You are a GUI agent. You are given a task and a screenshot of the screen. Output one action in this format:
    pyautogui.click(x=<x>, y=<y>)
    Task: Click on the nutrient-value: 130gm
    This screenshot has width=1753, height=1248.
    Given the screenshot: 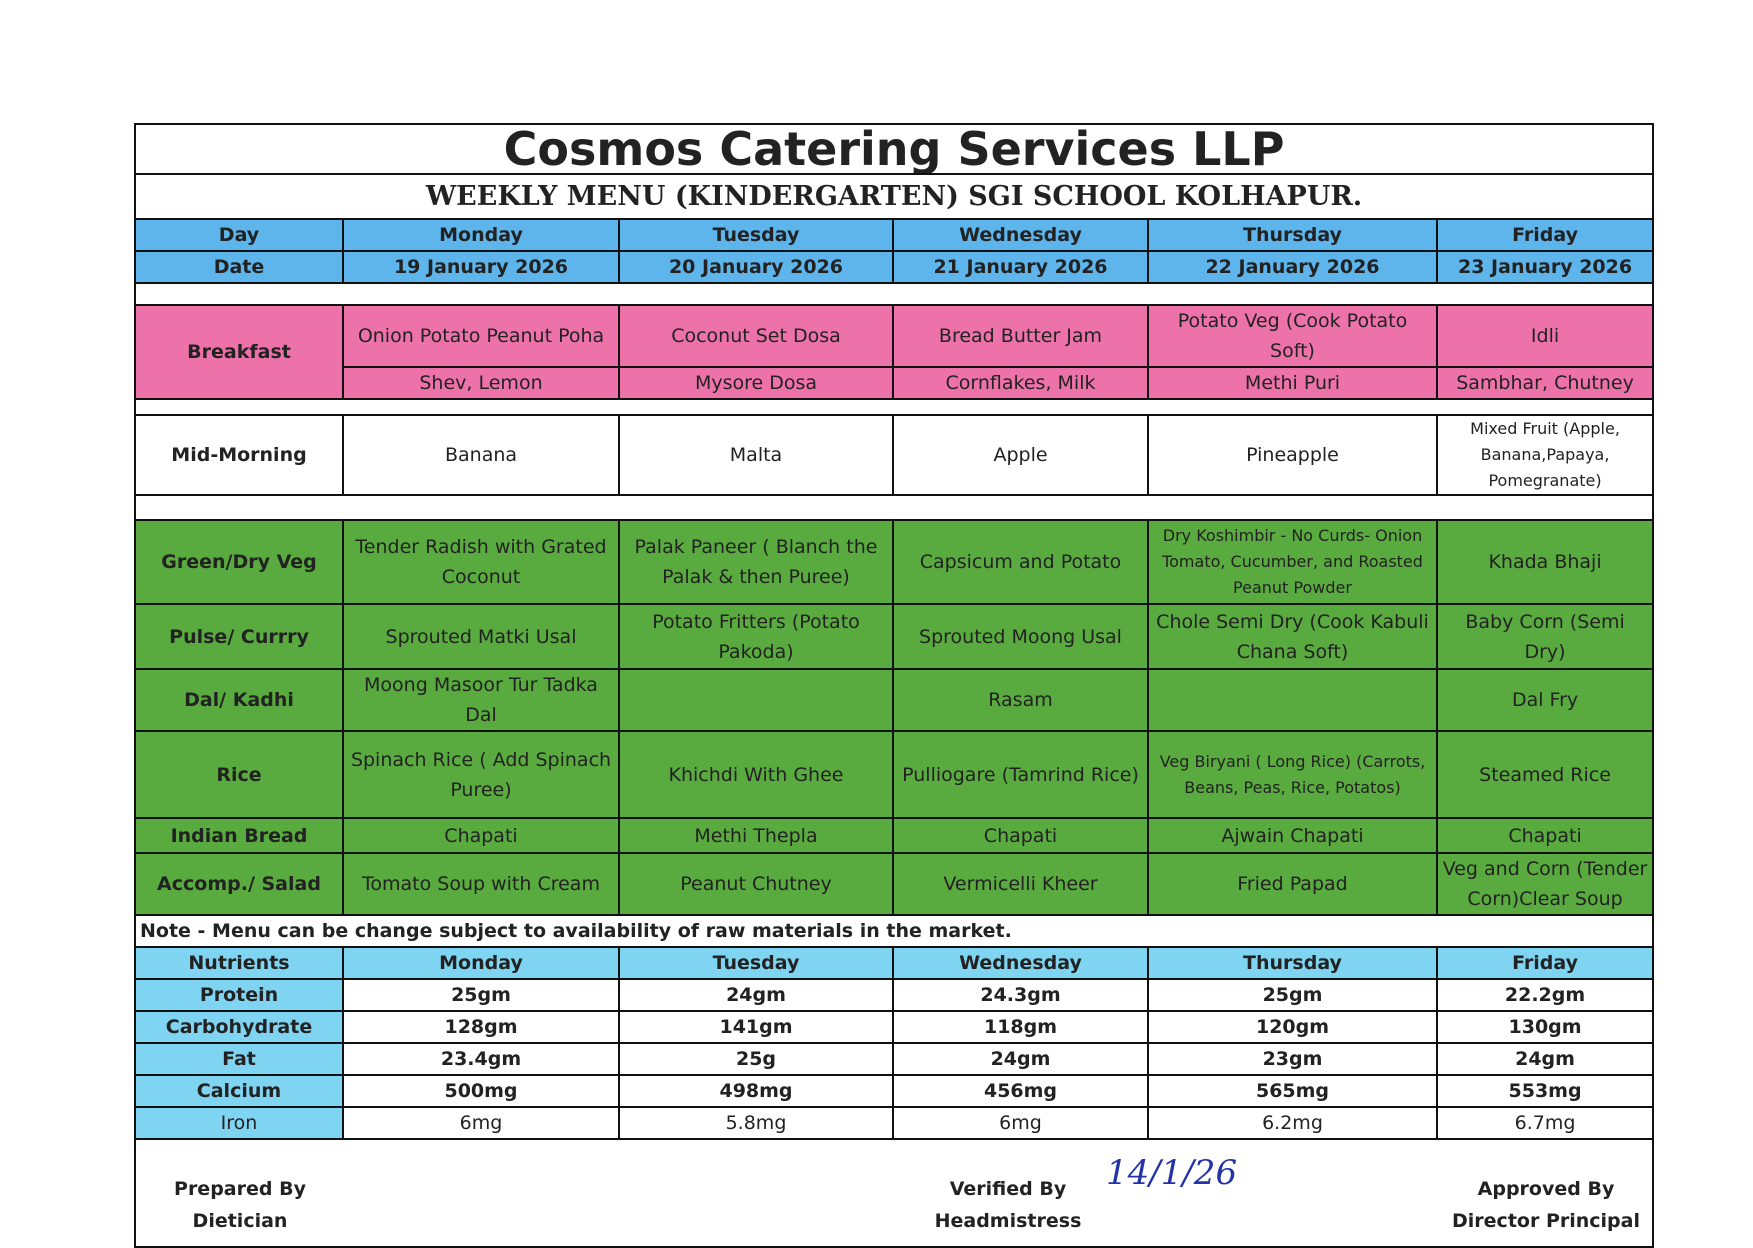 What is the action you would take?
    pyautogui.click(x=1545, y=1027)
    